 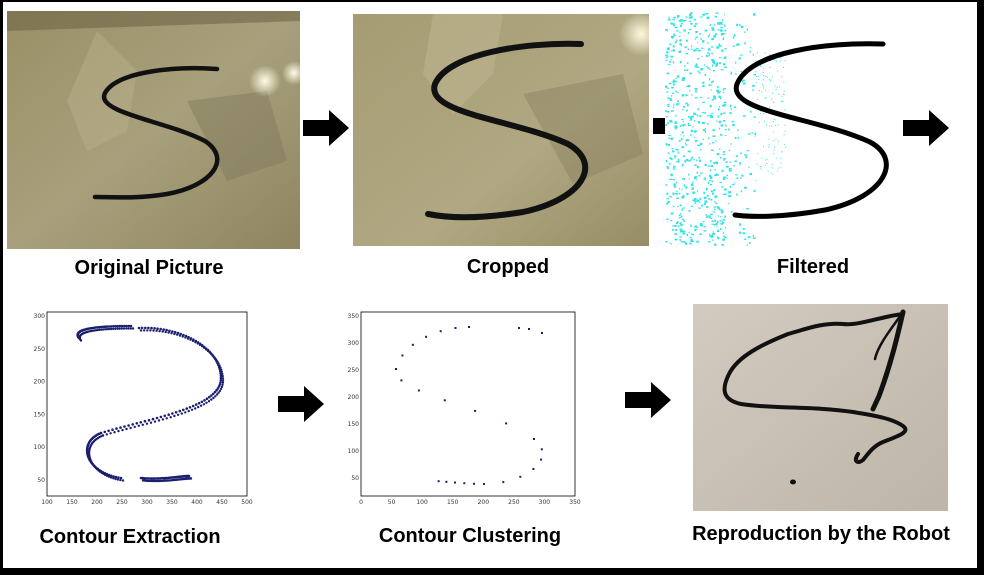 What do you see at coordinates (222, 502) in the screenshot?
I see `x-tick-label: 450` at bounding box center [222, 502].